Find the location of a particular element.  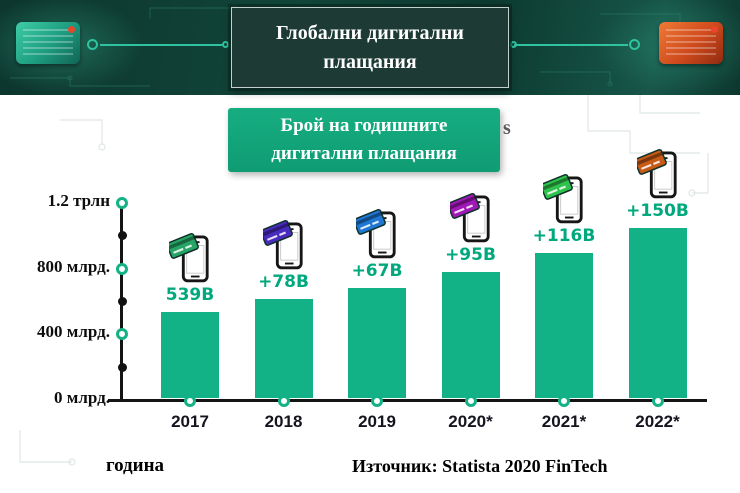

main-title: Глобални дигитални плащания is located at coordinates (370, 47).